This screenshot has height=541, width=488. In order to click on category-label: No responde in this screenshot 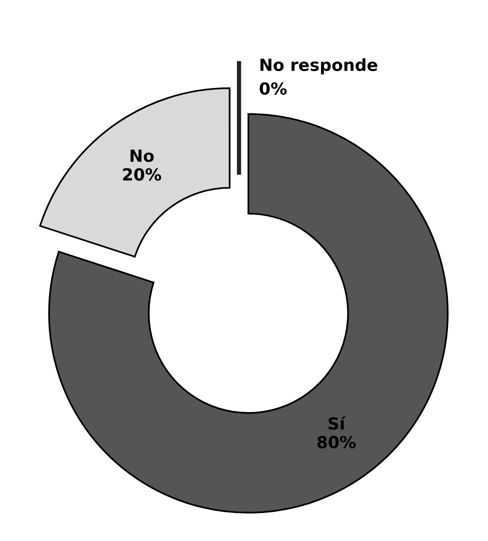, I will do `click(319, 66)`.